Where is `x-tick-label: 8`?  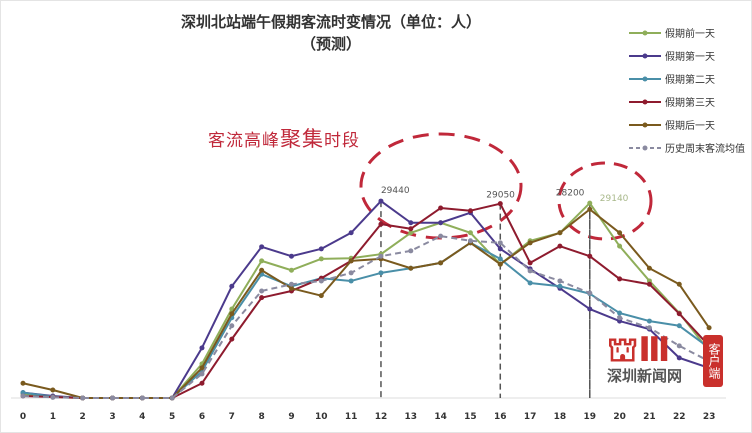 x-tick-label: 8 is located at coordinates (262, 417).